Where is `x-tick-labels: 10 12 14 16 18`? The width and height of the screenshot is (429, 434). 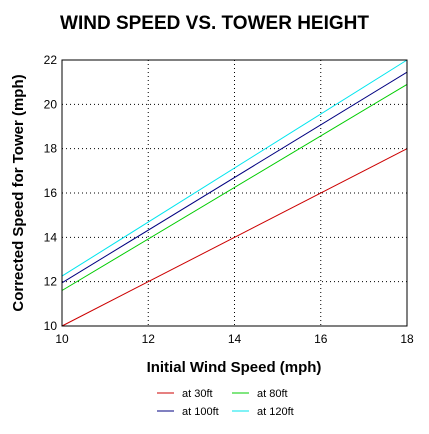
x-tick-labels: 10 12 14 16 18 is located at coordinates (234, 339).